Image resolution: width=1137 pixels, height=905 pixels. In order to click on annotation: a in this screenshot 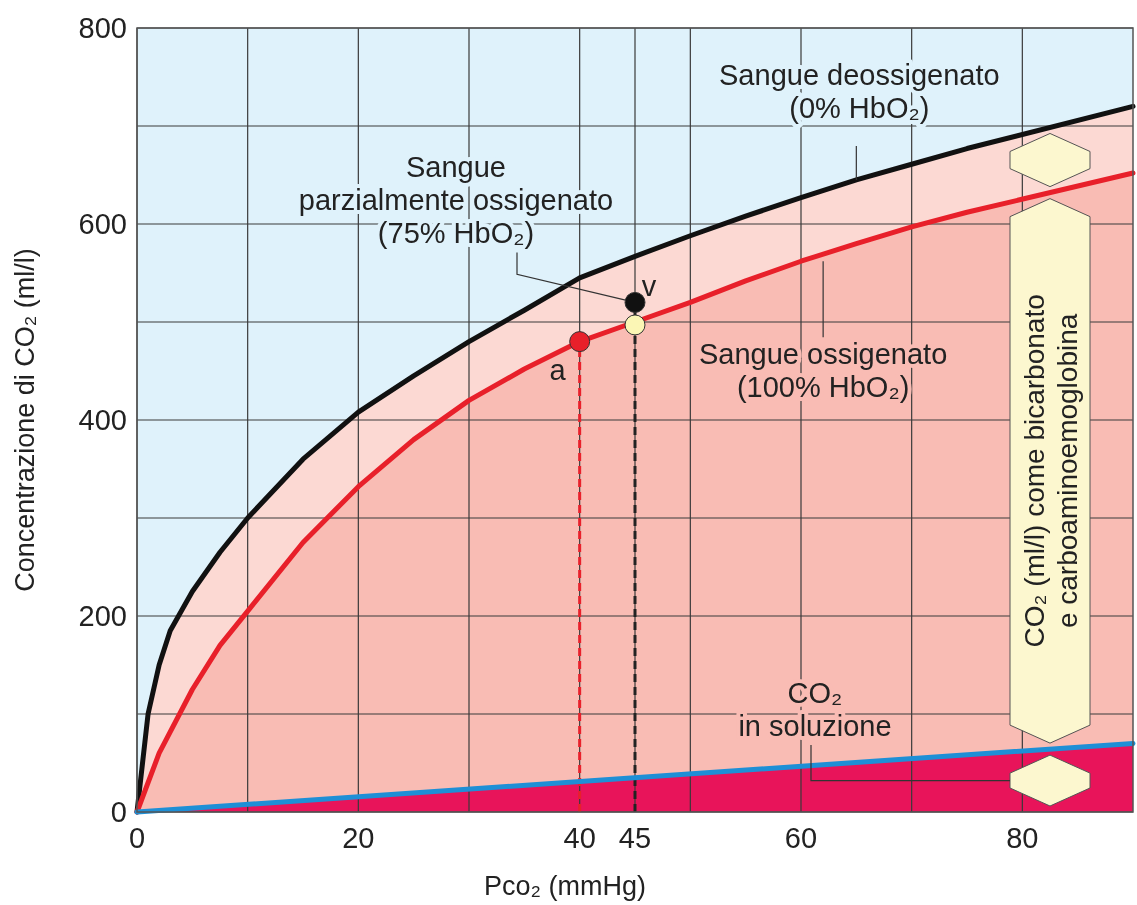, I will do `click(558, 369)`.